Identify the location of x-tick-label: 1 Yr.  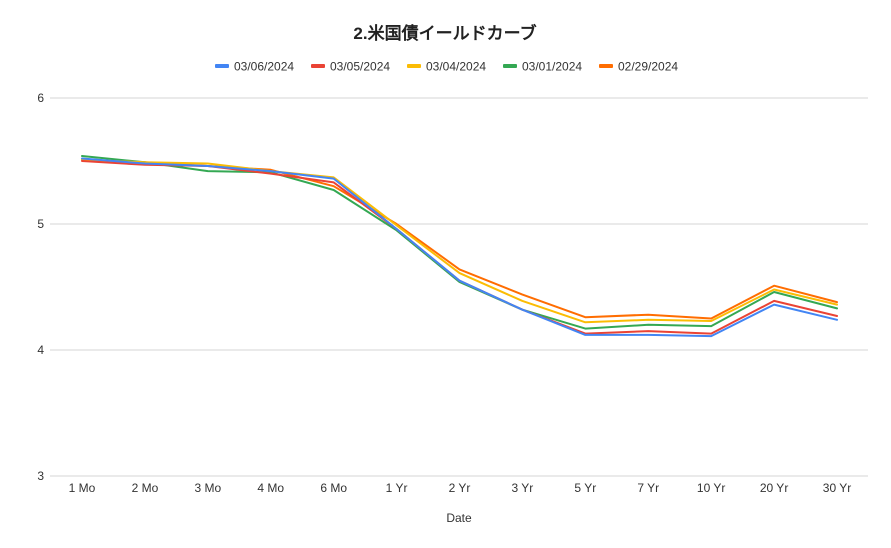
(397, 488).